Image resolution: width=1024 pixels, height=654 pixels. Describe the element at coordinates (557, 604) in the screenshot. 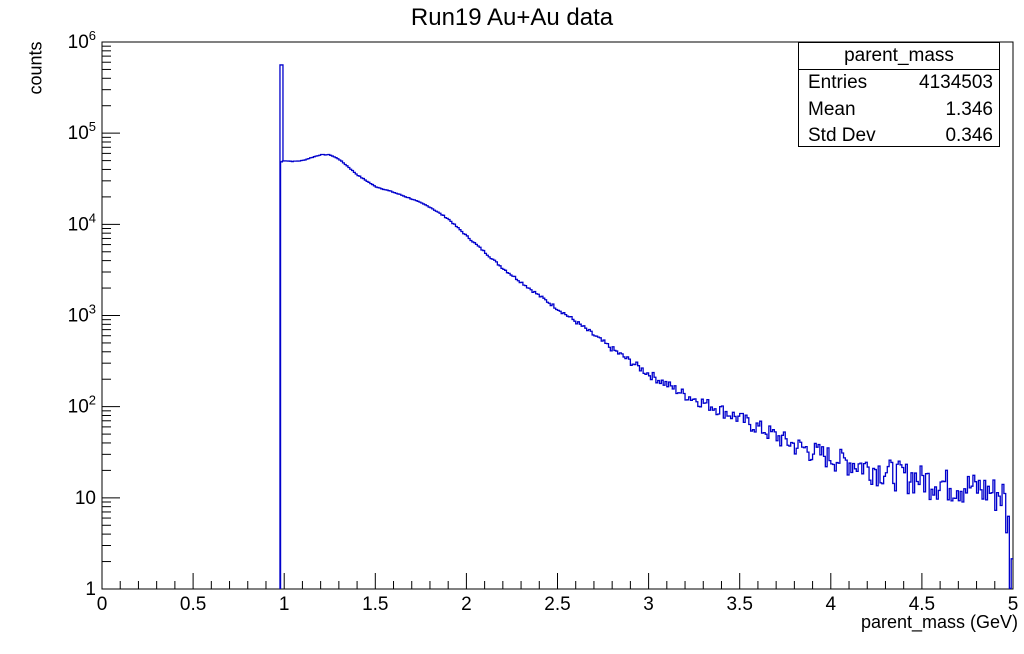

I see `x-tick-label: 2.5` at that location.